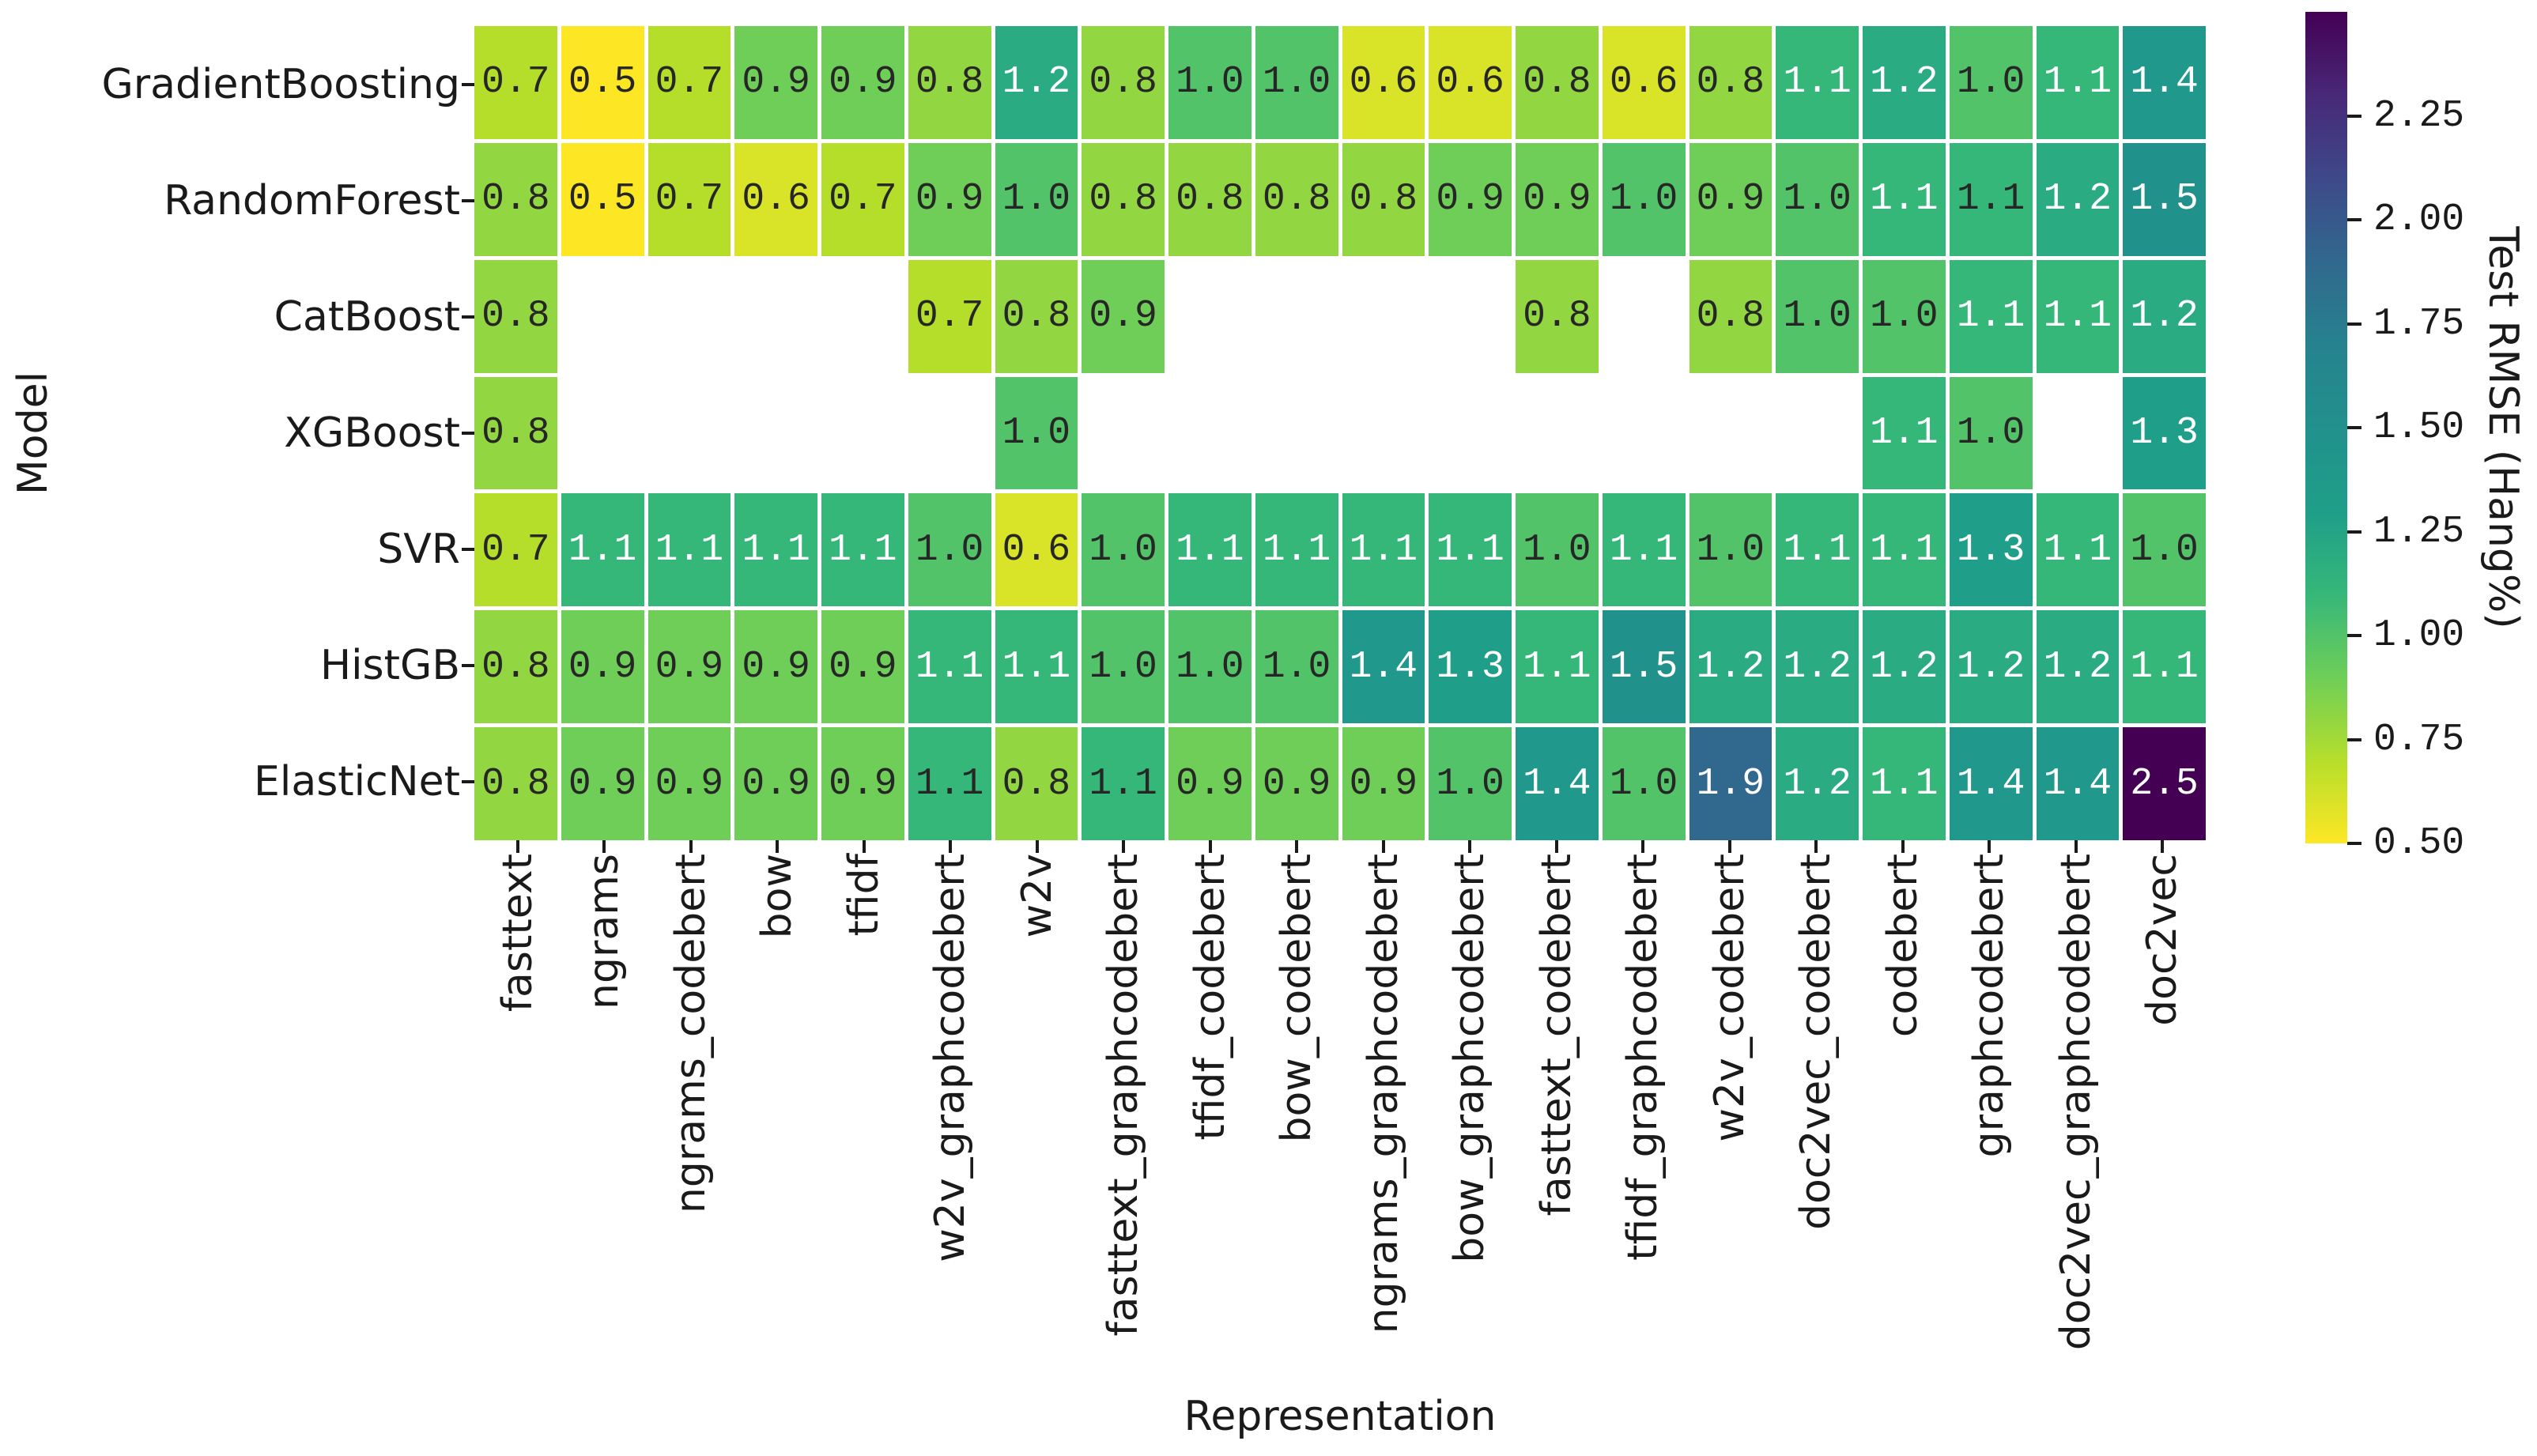 This screenshot has width=2537, height=1456. I want to click on x-tick-label: ngrams_codebert, so click(691, 1034).